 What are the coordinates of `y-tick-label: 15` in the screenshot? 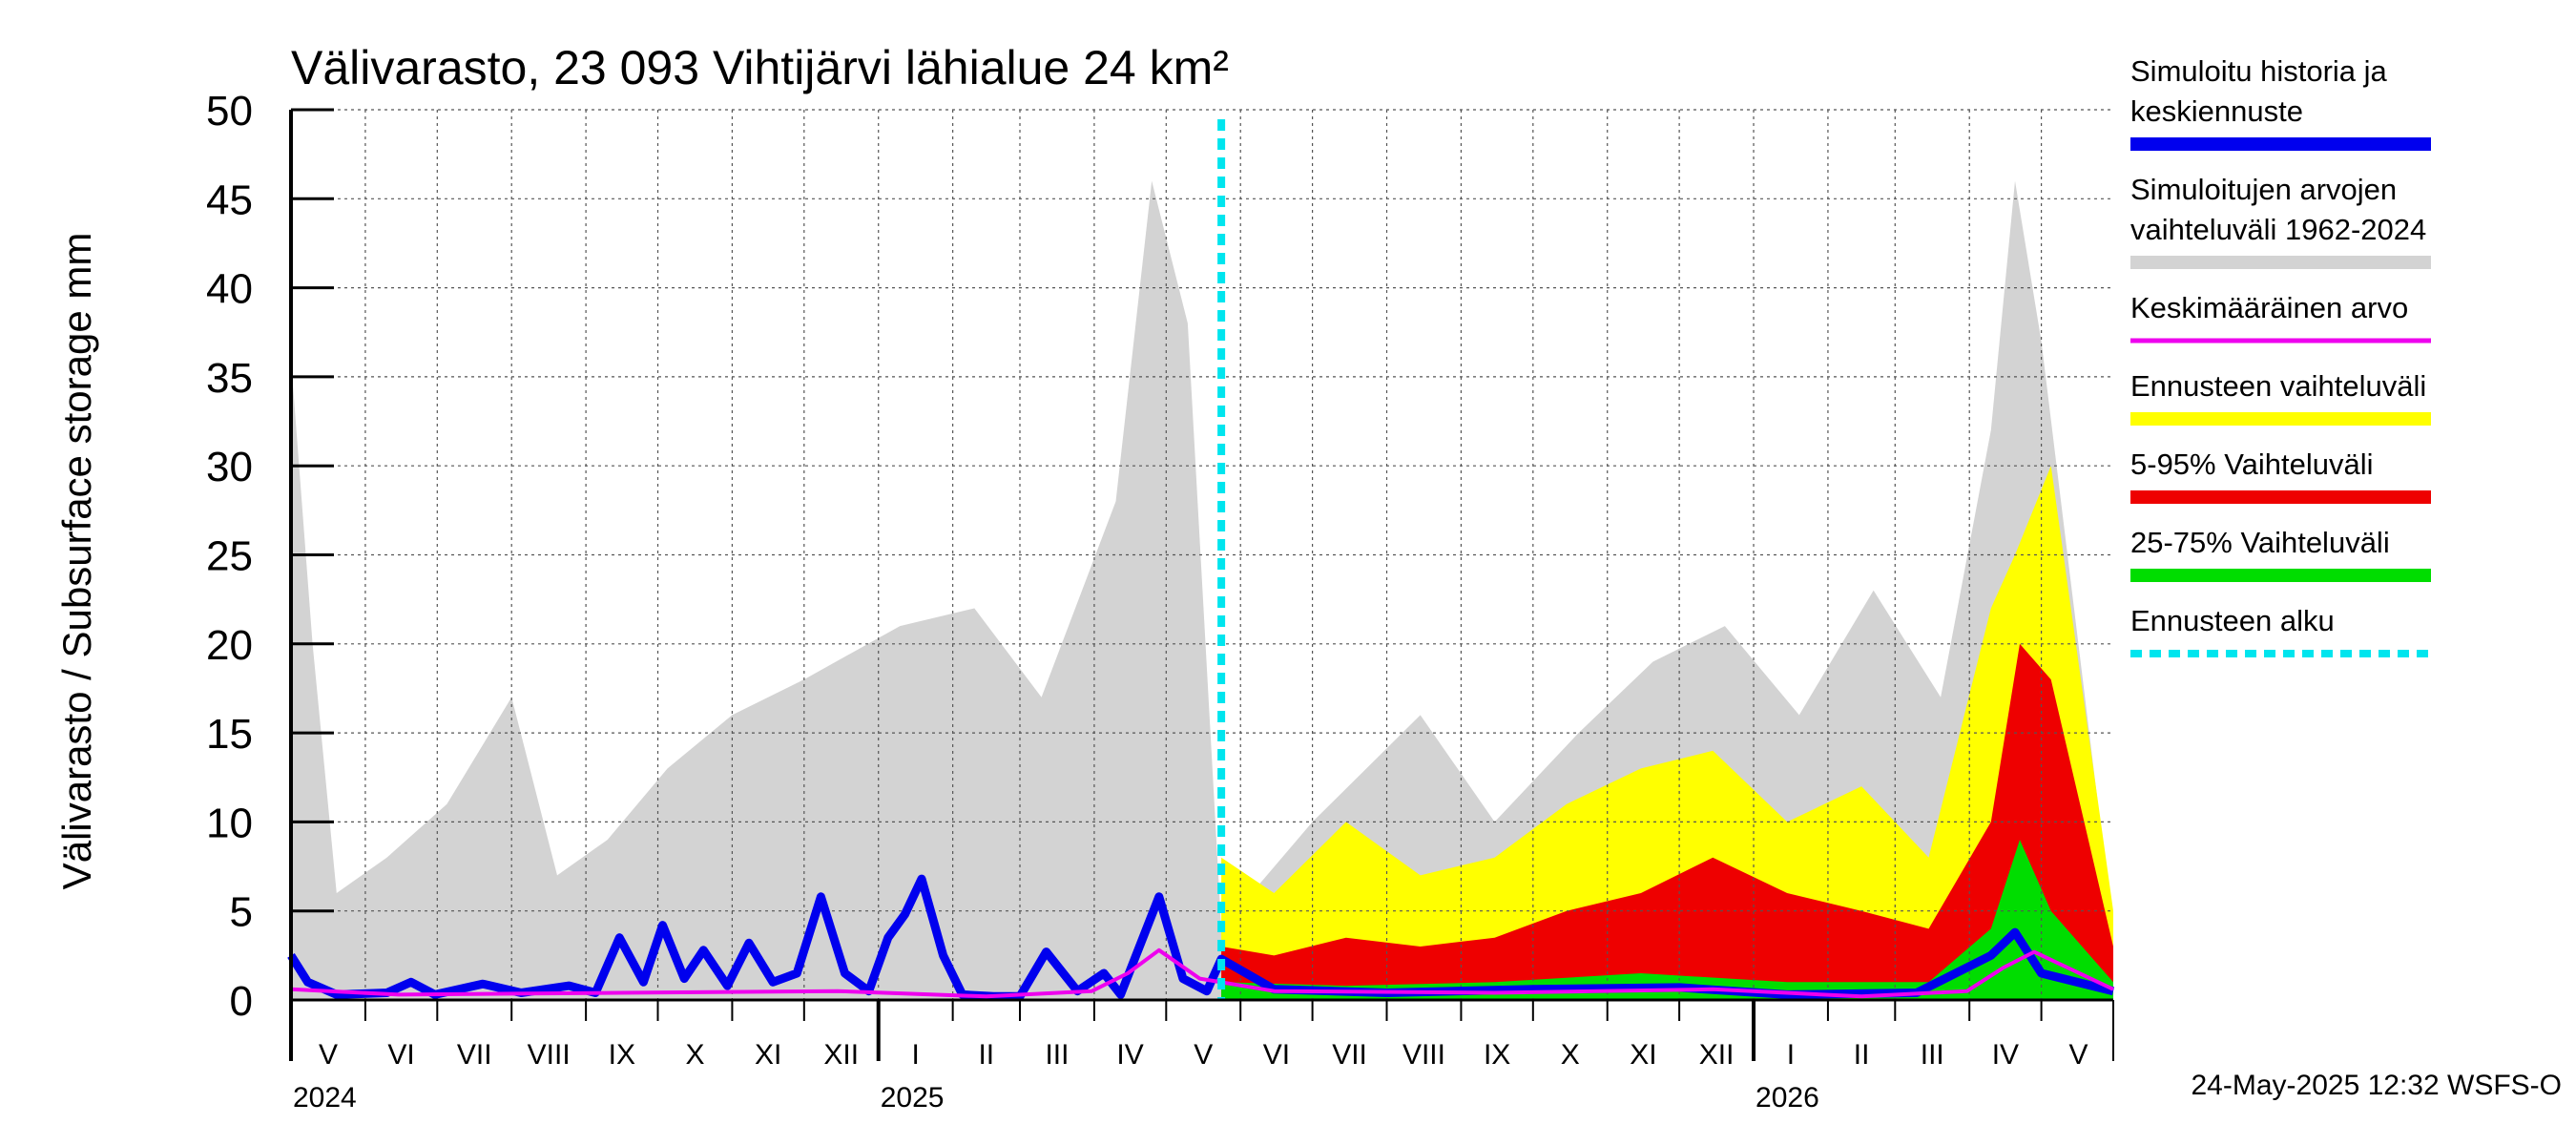 It's located at (229, 734).